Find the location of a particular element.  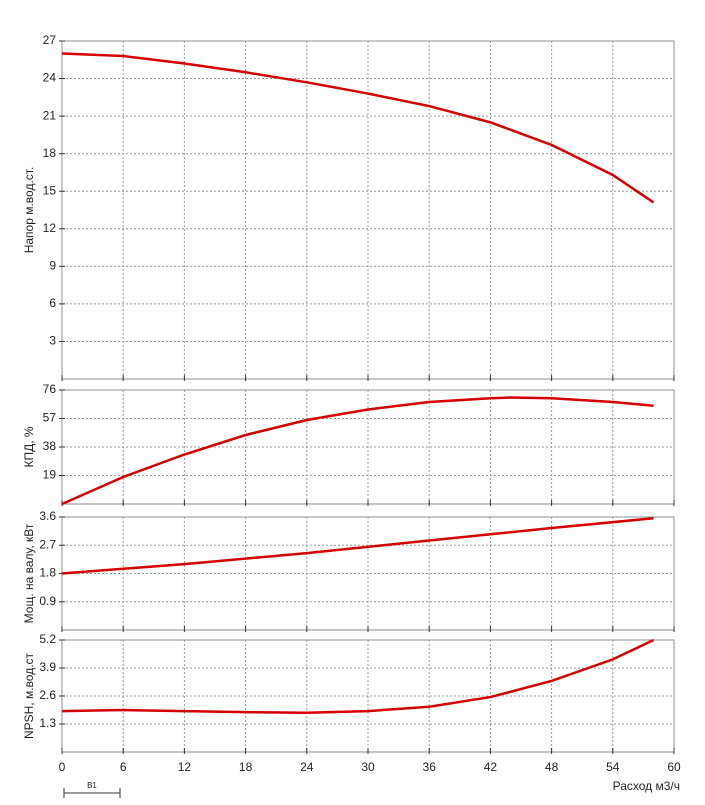

x-tick-label: 48 is located at coordinates (552, 767).